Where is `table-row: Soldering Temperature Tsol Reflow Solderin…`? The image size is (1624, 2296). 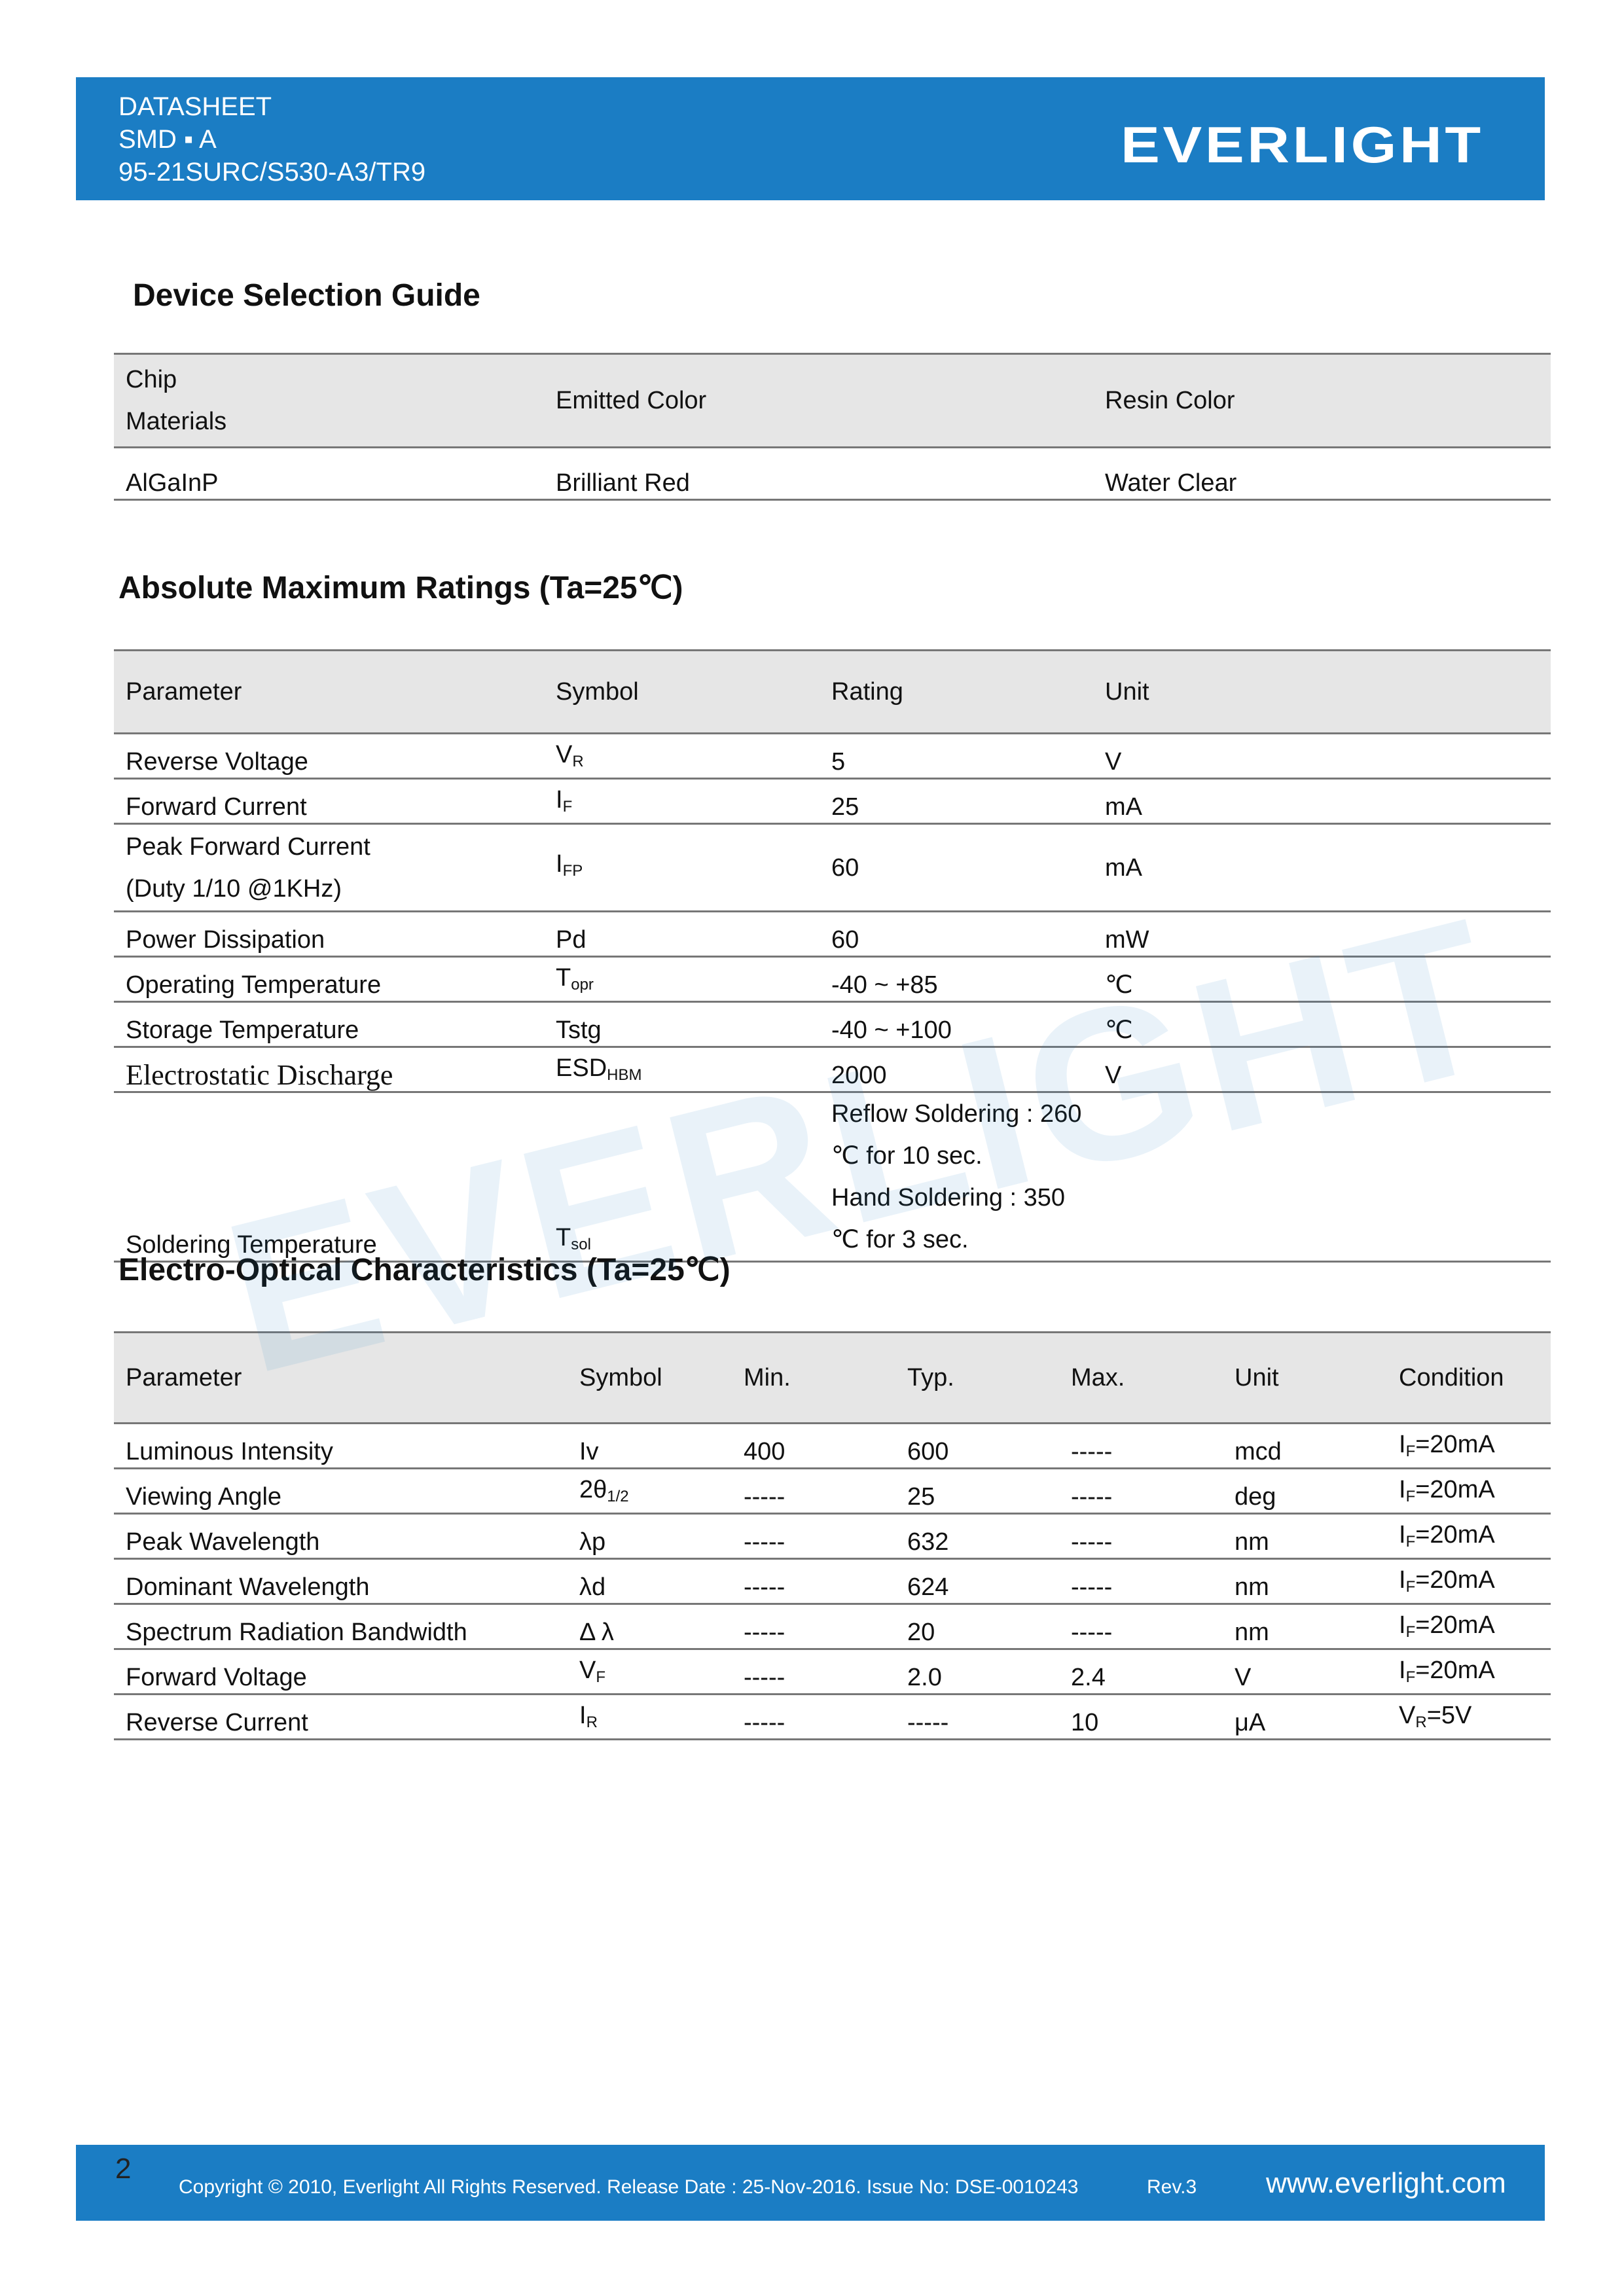
table-row: Soldering Temperature Tsol Reflow Solderin… is located at coordinates (832, 1177).